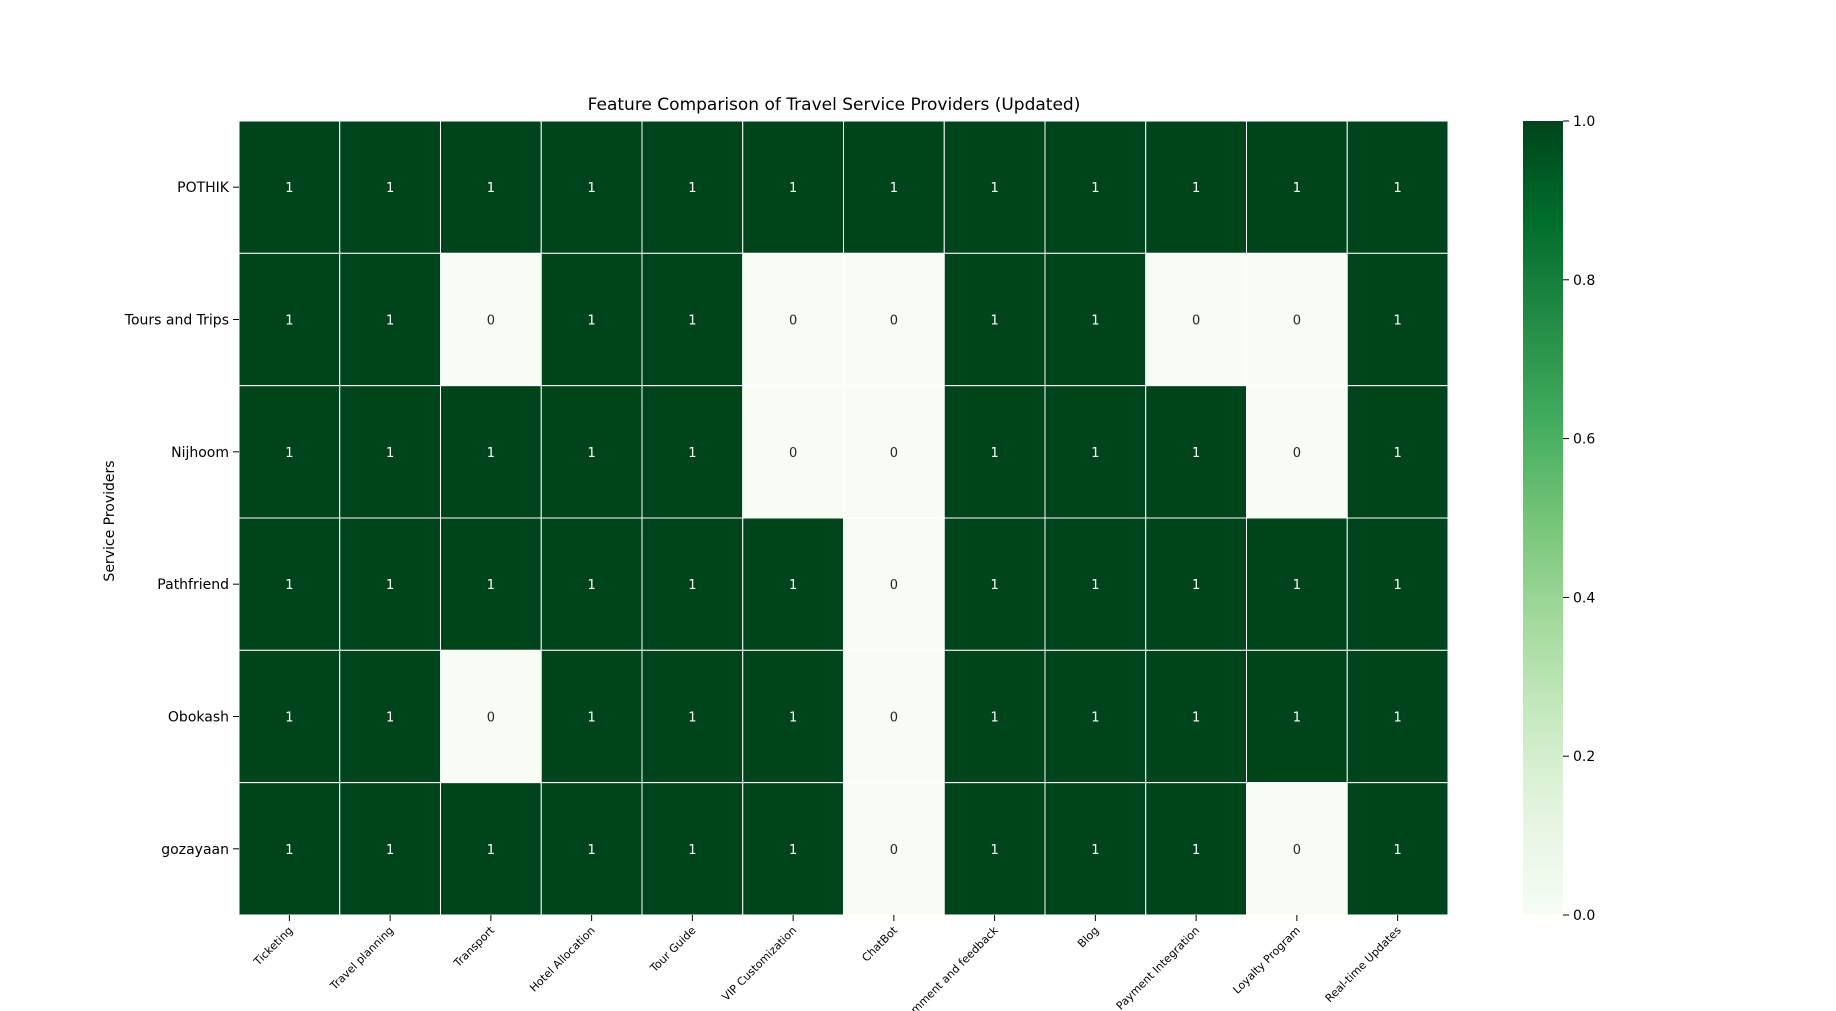  Describe the element at coordinates (195, 850) in the screenshot. I see `row-tick-label: gozayaan` at that location.